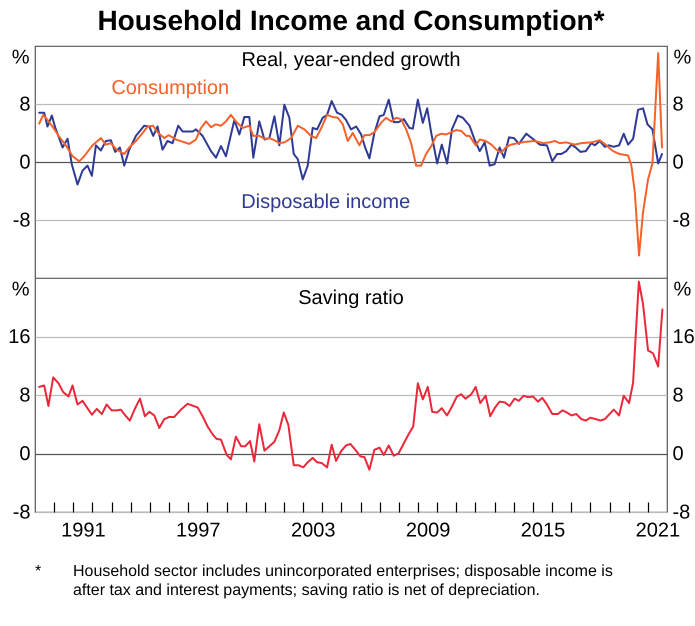 The width and height of the screenshot is (695, 626). Describe the element at coordinates (543, 531) in the screenshot. I see `x-tick-label: 2015` at that location.